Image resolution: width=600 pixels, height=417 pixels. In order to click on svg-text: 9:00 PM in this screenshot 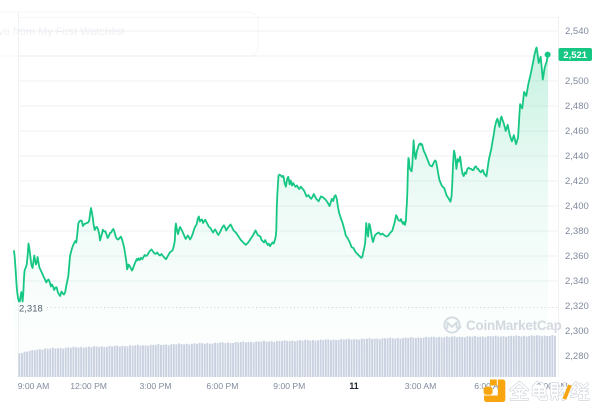, I will do `click(289, 386)`.